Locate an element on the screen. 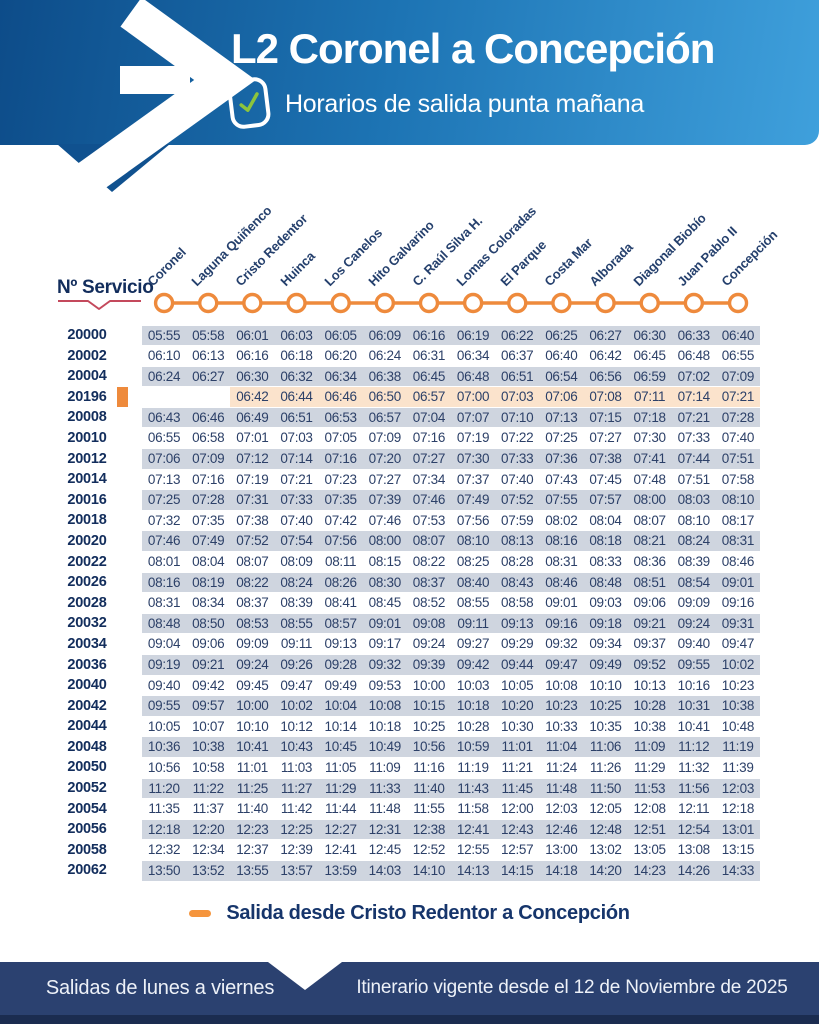  time-cell: 10:20 is located at coordinates (517, 706).